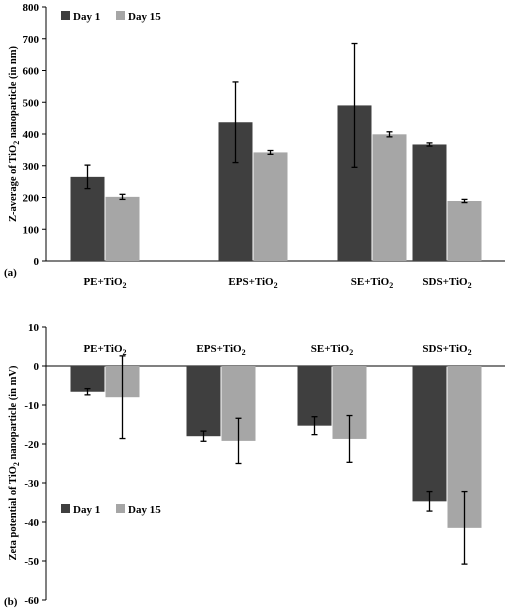 The image size is (520, 613). Describe the element at coordinates (13, 183) in the screenshot. I see `y-axis-title-part: Z-average of TiO` at that location.